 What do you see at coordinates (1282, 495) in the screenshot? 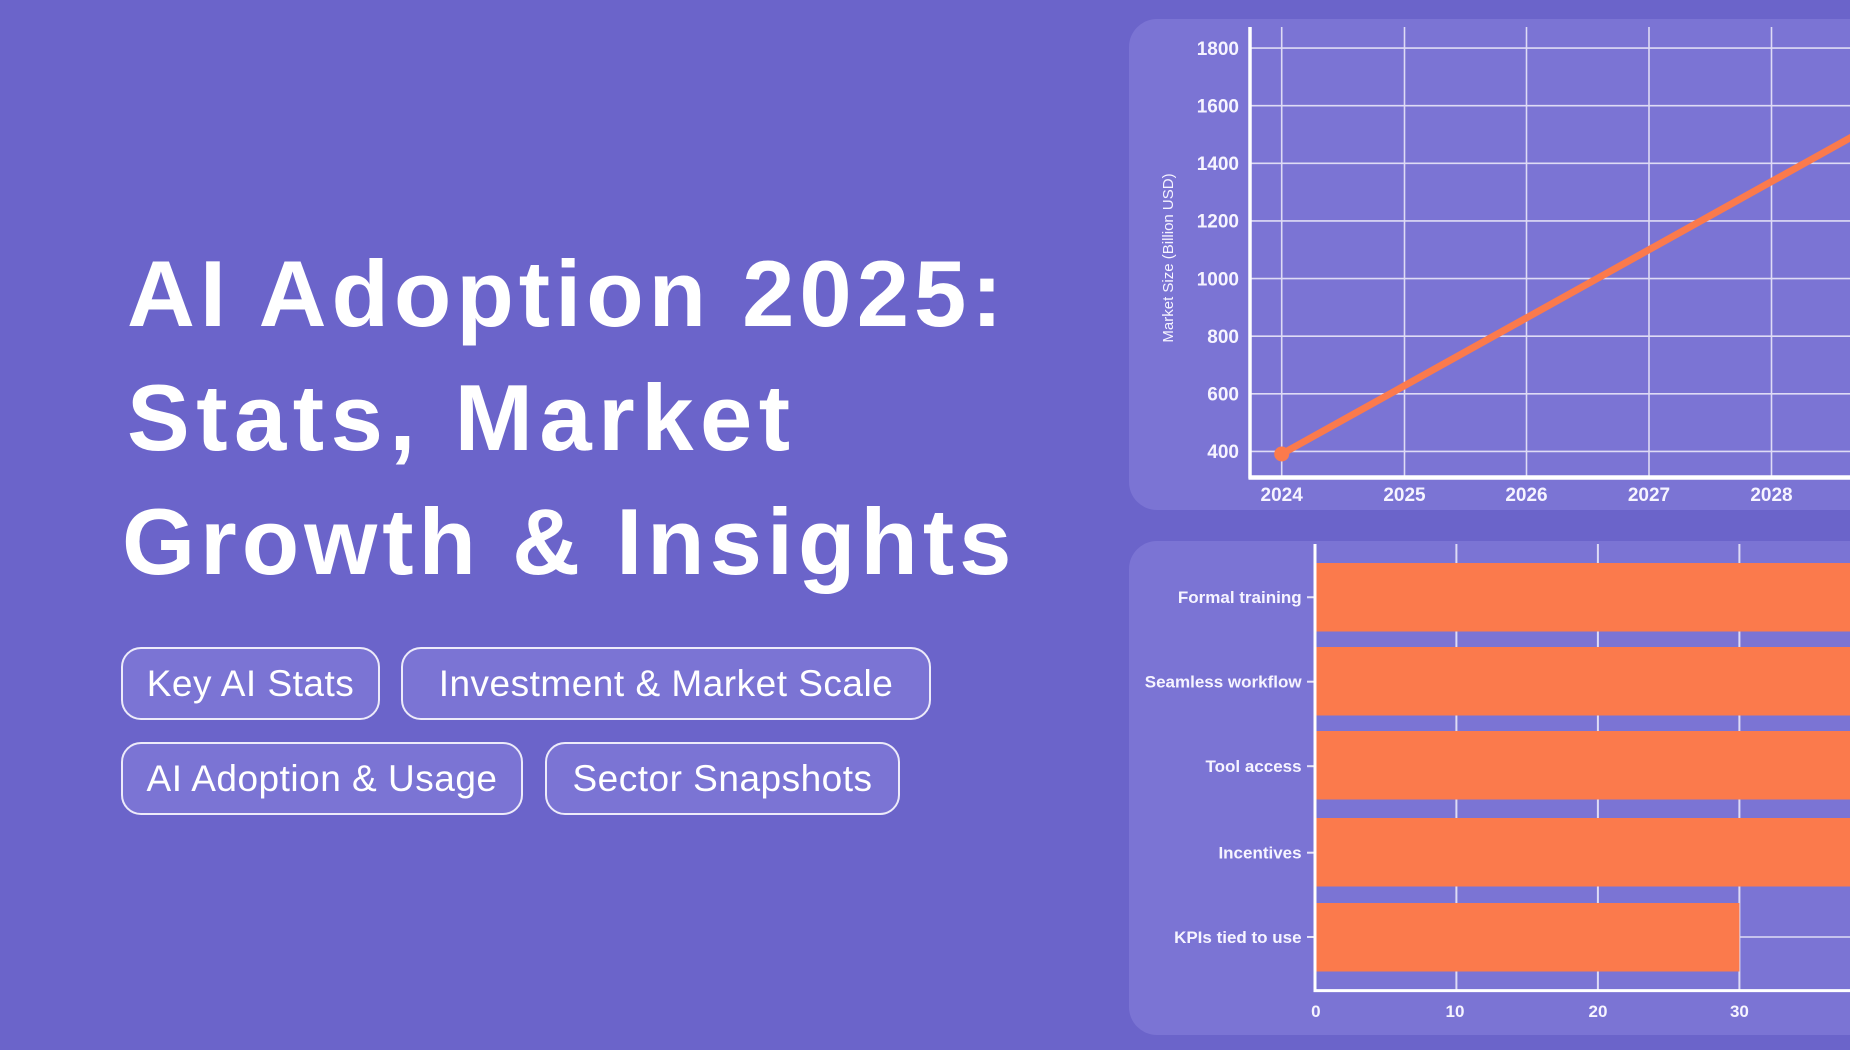
I see `svg-text: 2024` at bounding box center [1282, 495].